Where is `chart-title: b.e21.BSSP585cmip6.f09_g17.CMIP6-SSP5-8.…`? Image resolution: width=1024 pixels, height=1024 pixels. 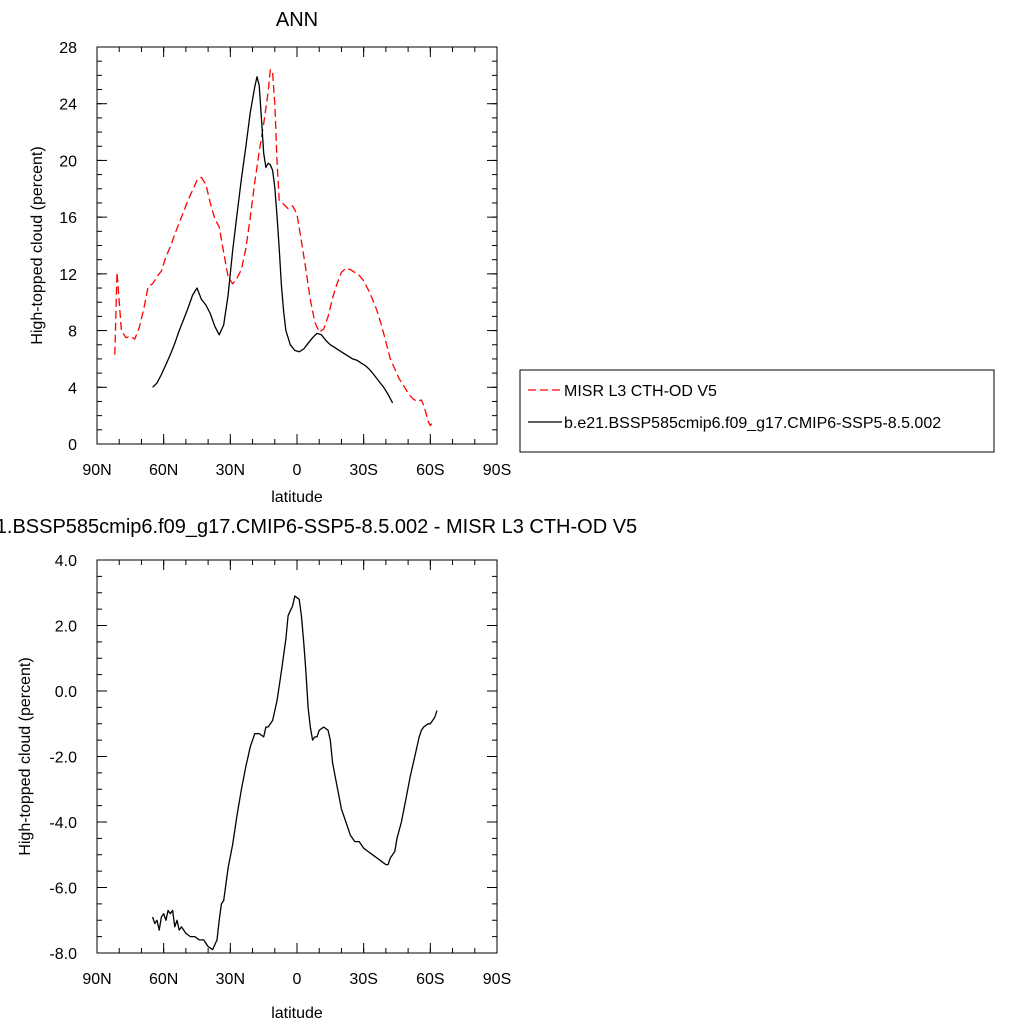
chart-title: b.e21.BSSP585cmip6.f09_g17.CMIP6-SSP5-8.… is located at coordinates (318, 527).